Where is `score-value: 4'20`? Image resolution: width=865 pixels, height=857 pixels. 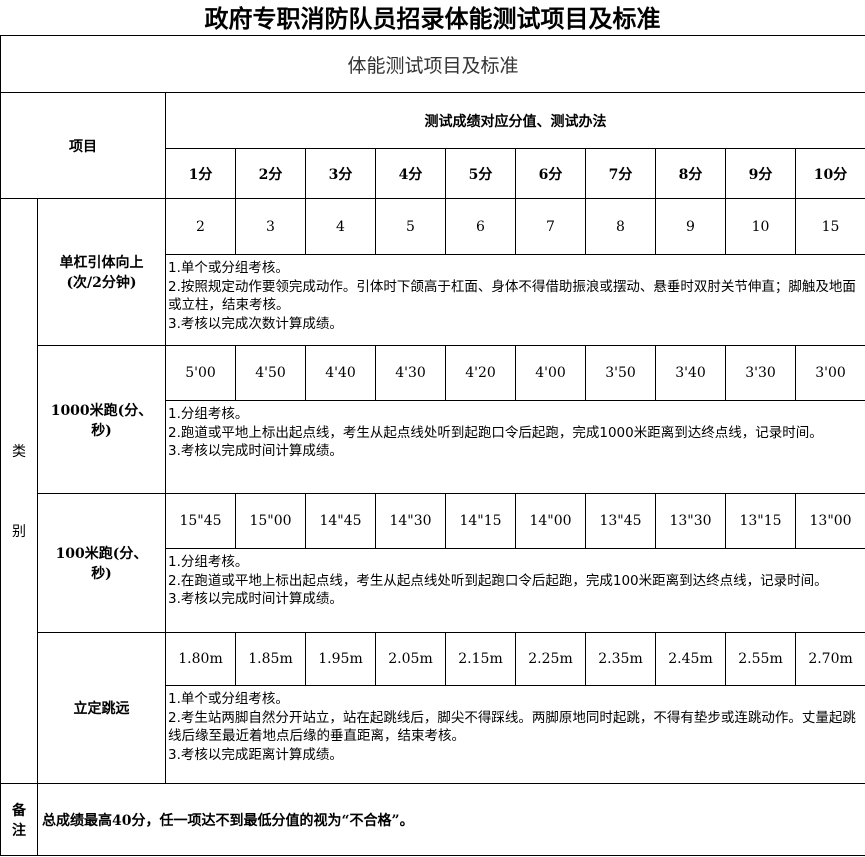 score-value: 4'20 is located at coordinates (480, 373).